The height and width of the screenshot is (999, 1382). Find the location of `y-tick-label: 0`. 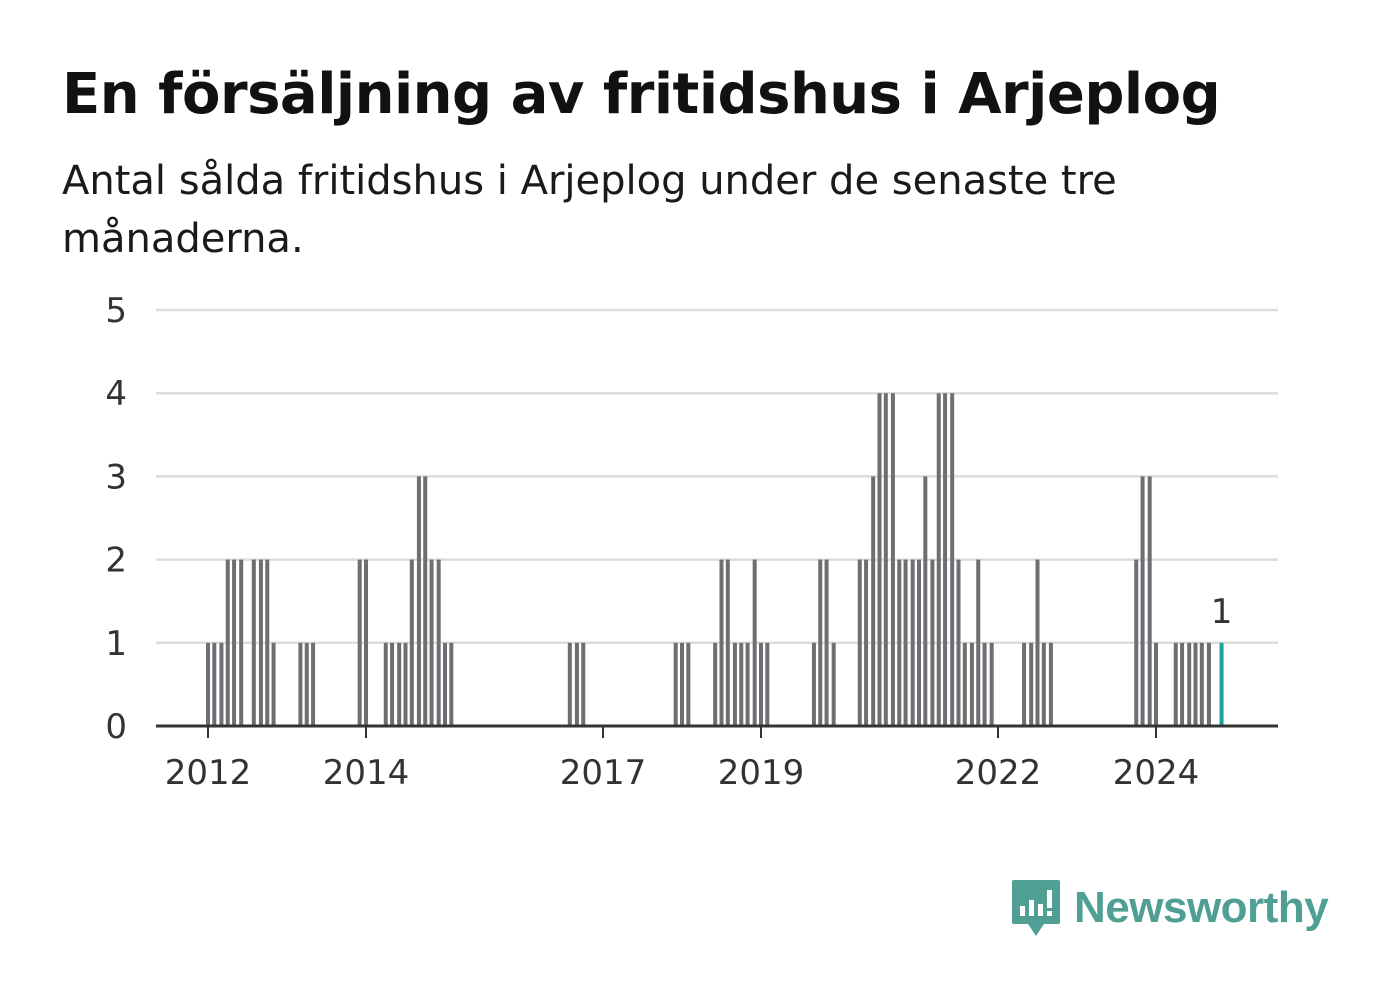

y-tick-label: 0 is located at coordinates (116, 727).